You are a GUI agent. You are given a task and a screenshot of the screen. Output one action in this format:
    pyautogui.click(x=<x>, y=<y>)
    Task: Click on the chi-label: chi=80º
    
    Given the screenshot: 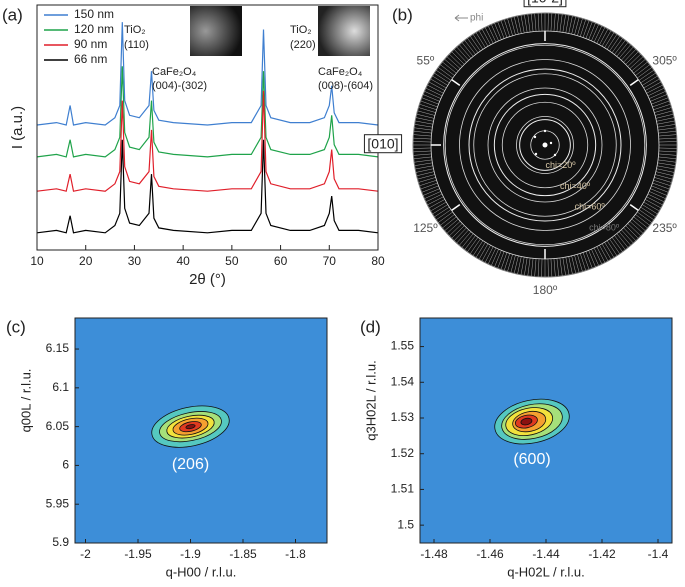 What is the action you would take?
    pyautogui.click(x=604, y=227)
    